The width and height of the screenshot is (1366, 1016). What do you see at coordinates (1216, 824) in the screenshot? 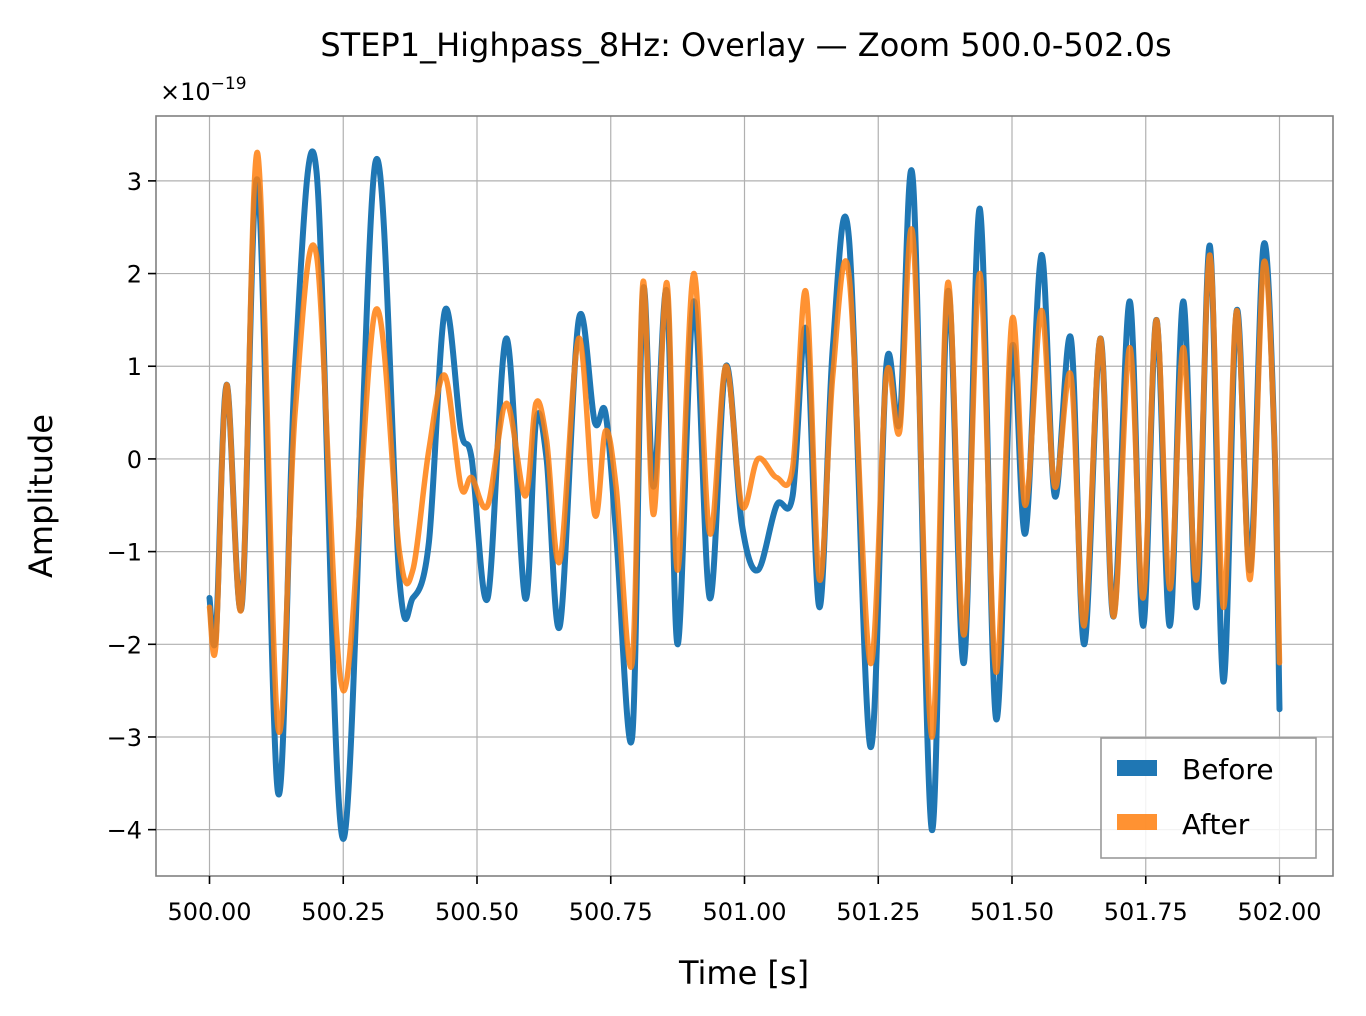
I see `legend-label-after: After` at bounding box center [1216, 824].